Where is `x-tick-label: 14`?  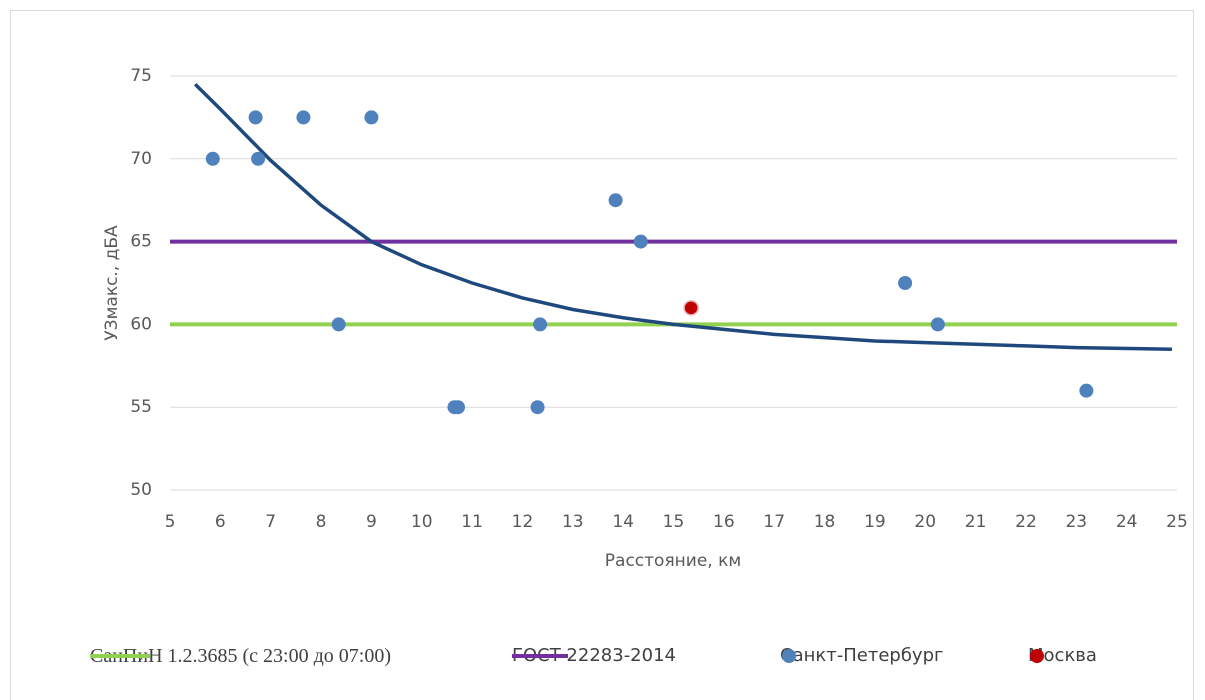 x-tick-label: 14 is located at coordinates (623, 522).